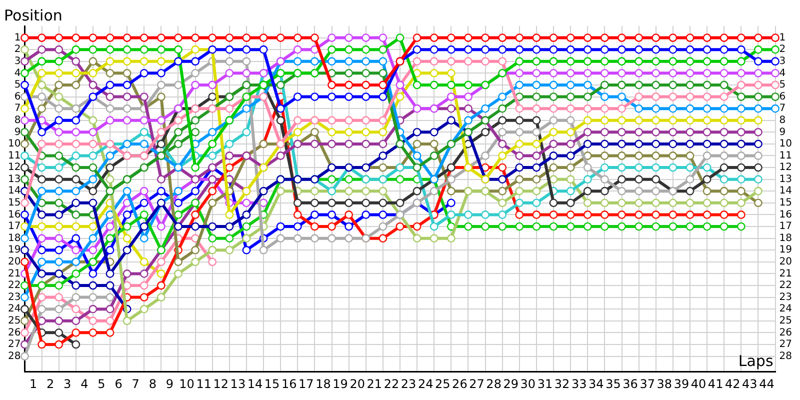 This screenshot has height=400, width=800. Describe the element at coordinates (785, 332) in the screenshot. I see `y2-tick-label: 26` at that location.